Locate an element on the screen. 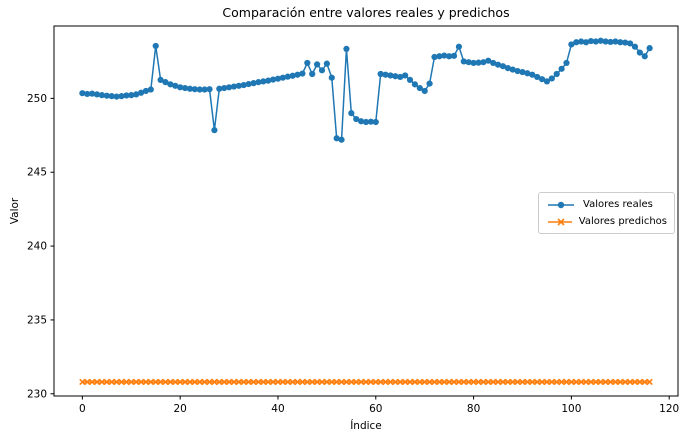 The width and height of the screenshot is (690, 443). svg-text: 120 is located at coordinates (669, 409).